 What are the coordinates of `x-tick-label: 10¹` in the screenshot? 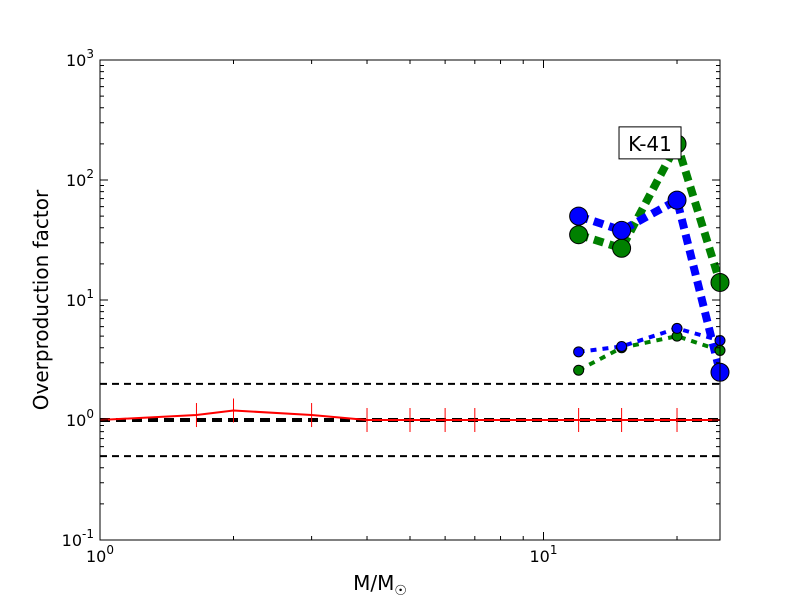 It's located at (544, 554).